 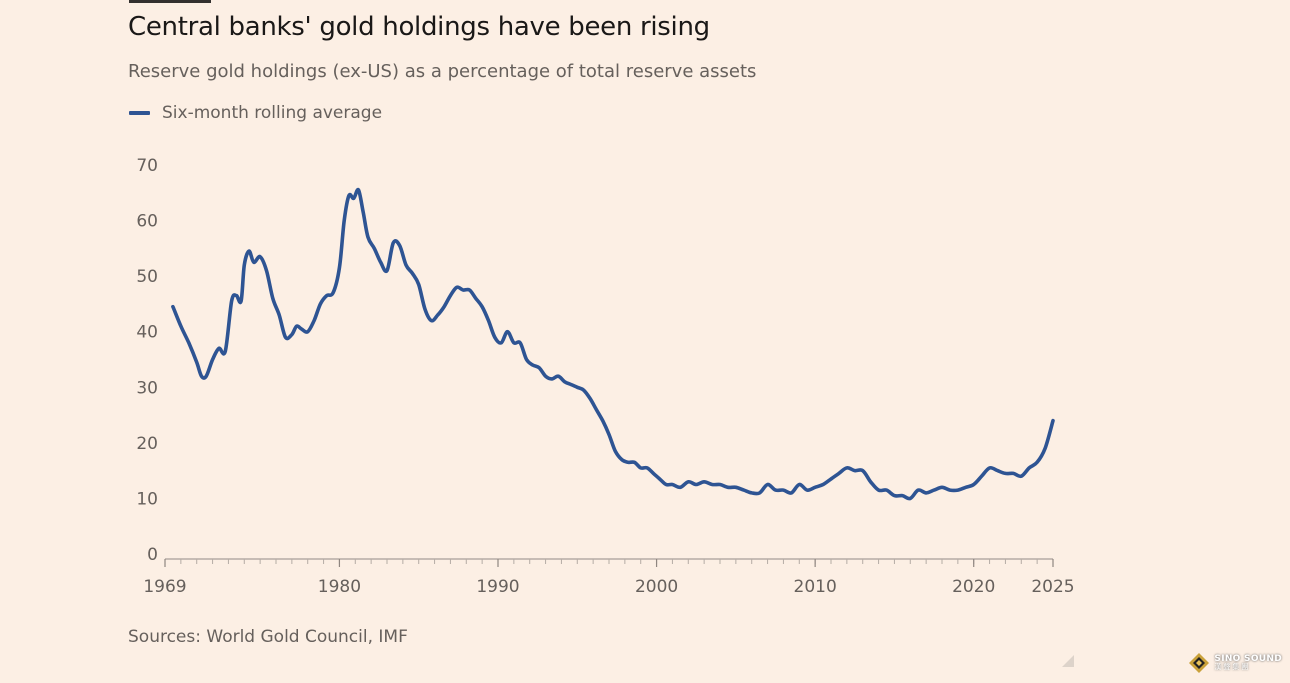 I want to click on x-tick-label: 2020, so click(x=973, y=587).